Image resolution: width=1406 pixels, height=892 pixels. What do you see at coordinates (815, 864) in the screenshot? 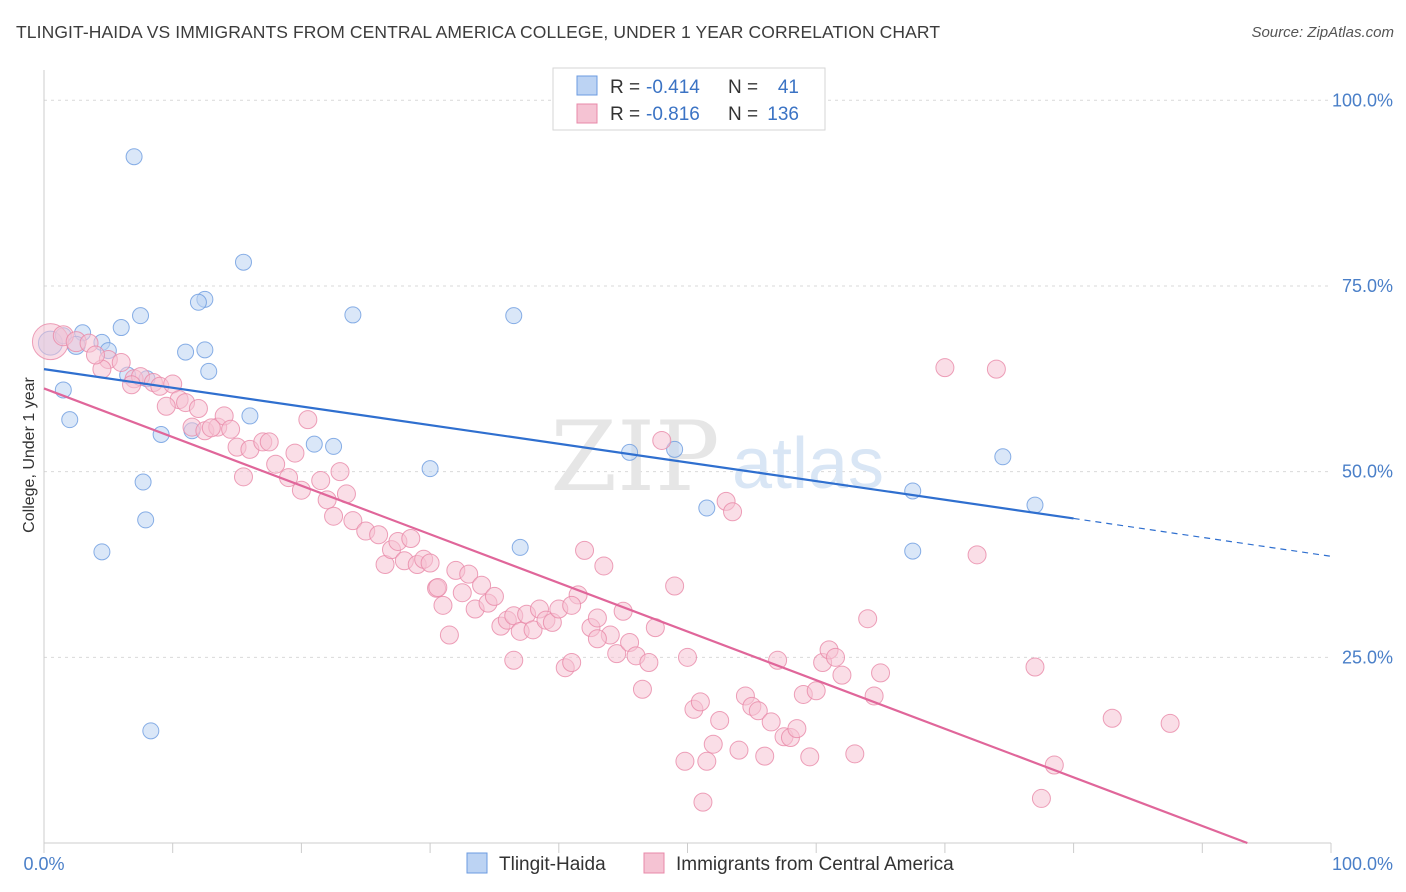
I see `legend-label-central-america: Immigrants from Central America` at bounding box center [815, 864].